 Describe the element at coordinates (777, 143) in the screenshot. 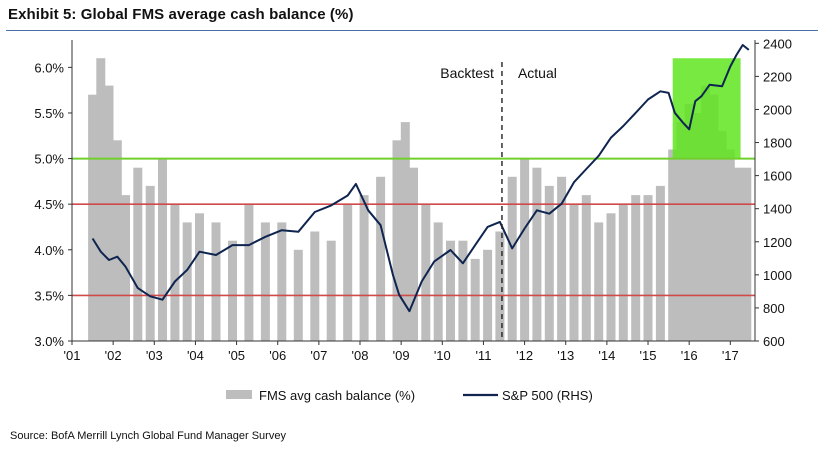

I see `y-right-tick-label: 1800` at that location.